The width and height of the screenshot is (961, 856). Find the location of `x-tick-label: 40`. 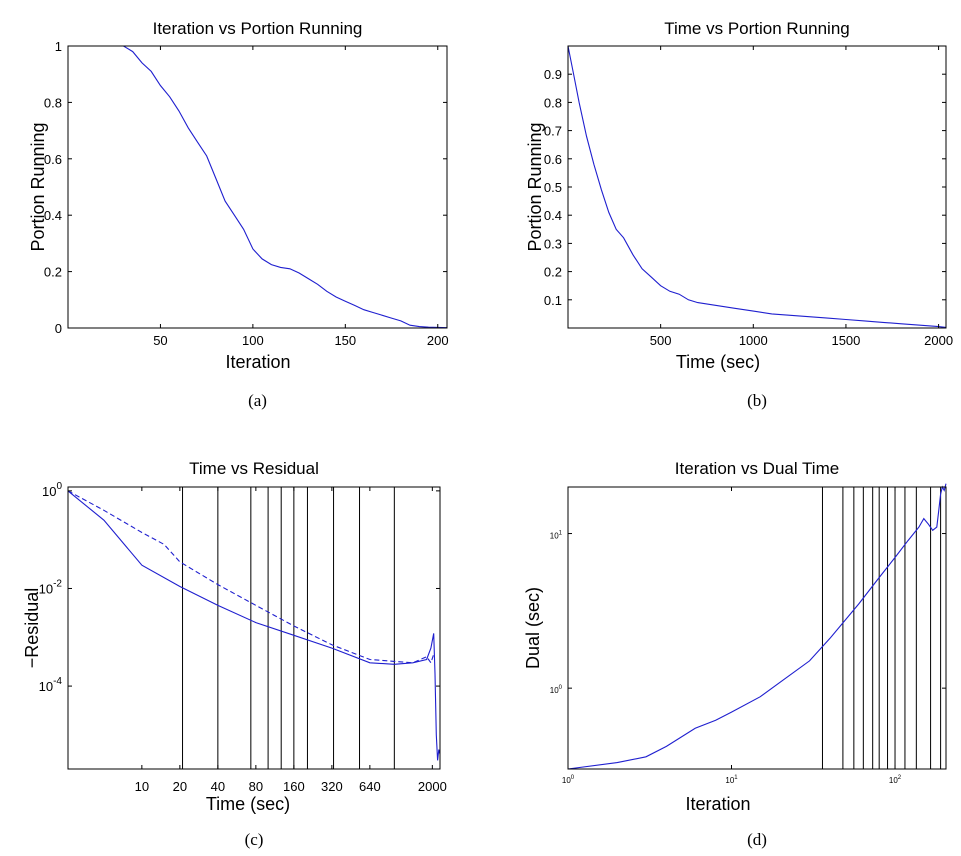

x-tick-label: 40 is located at coordinates (218, 786).